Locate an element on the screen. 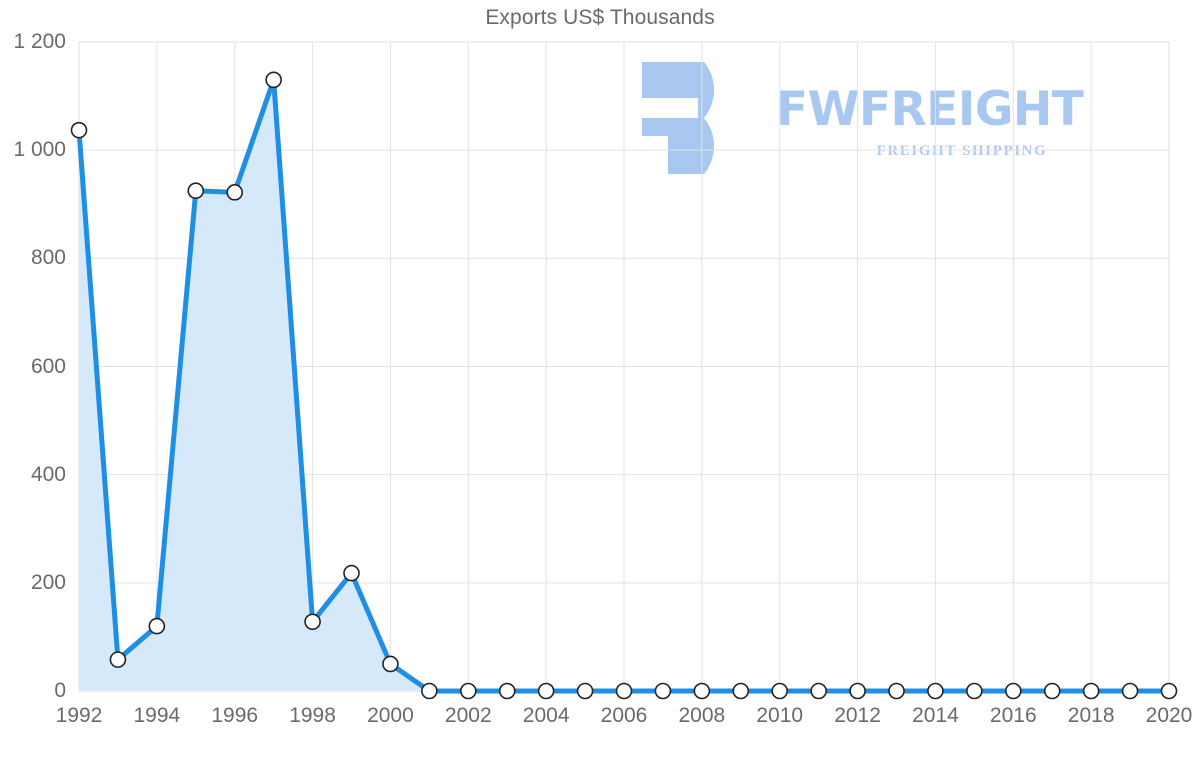 The height and width of the screenshot is (763, 1200). x-axis-tick-label: 2006 is located at coordinates (624, 715).